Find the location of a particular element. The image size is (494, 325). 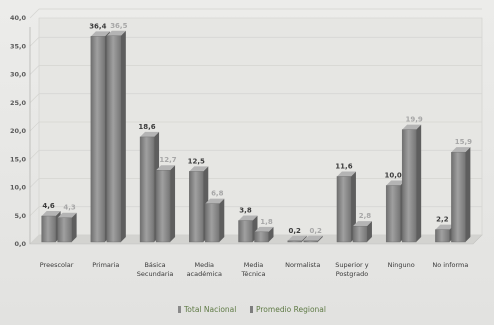

data-label: 11,6 is located at coordinates (343, 166).